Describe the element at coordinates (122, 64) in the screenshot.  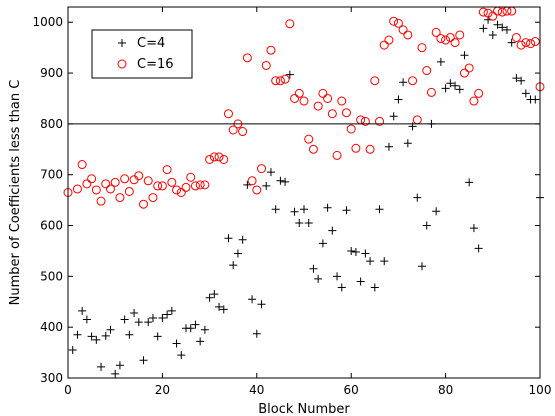
I see `legend-marker-c16` at that location.